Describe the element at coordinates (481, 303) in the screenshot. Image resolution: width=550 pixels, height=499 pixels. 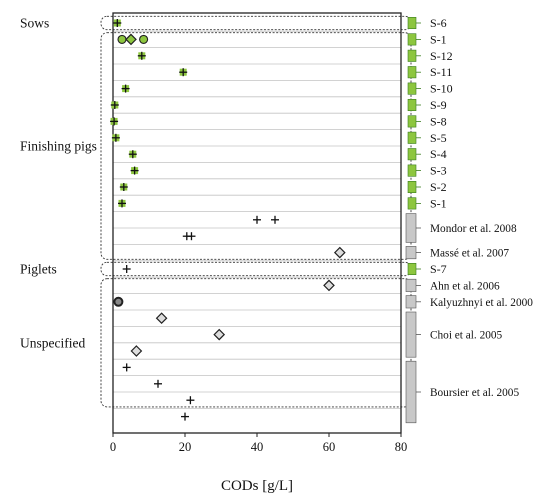
I see `row-label: Kalyuzhnyi et al. 2000` at that location.